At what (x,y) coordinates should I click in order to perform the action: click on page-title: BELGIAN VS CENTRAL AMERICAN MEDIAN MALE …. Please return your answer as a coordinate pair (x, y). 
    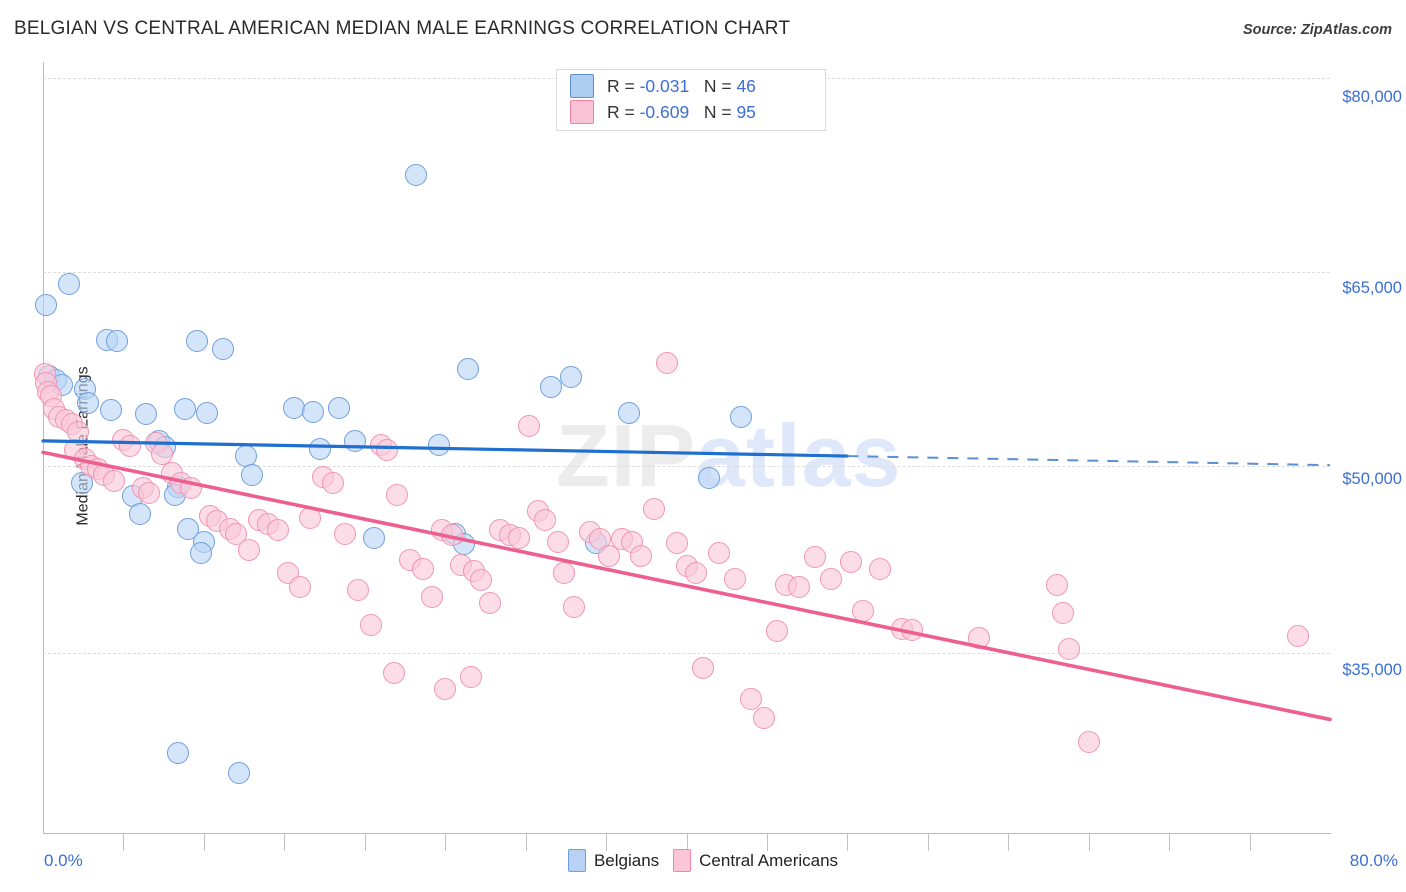
    Looking at the image, I should click on (402, 28).